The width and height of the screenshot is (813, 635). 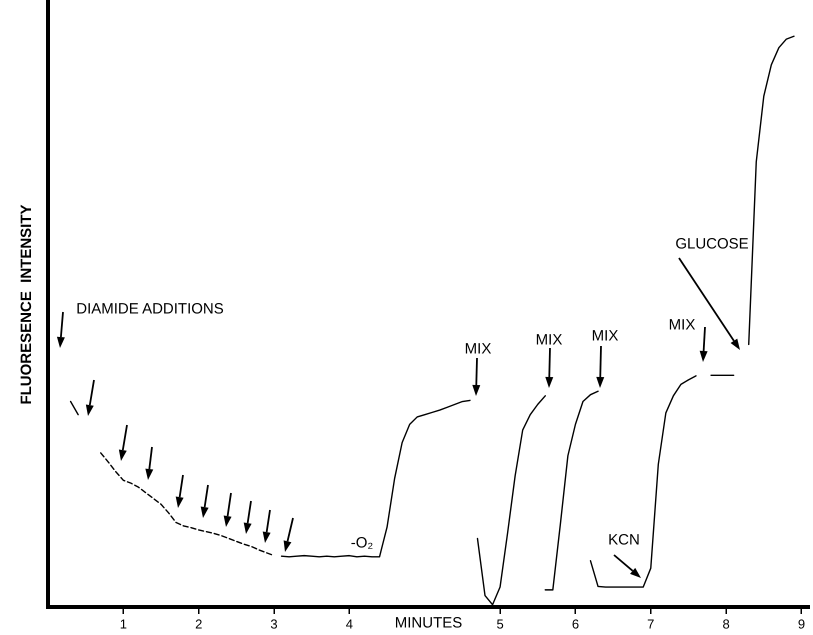 What do you see at coordinates (712, 244) in the screenshot?
I see `annotation: GLUCOSE` at bounding box center [712, 244].